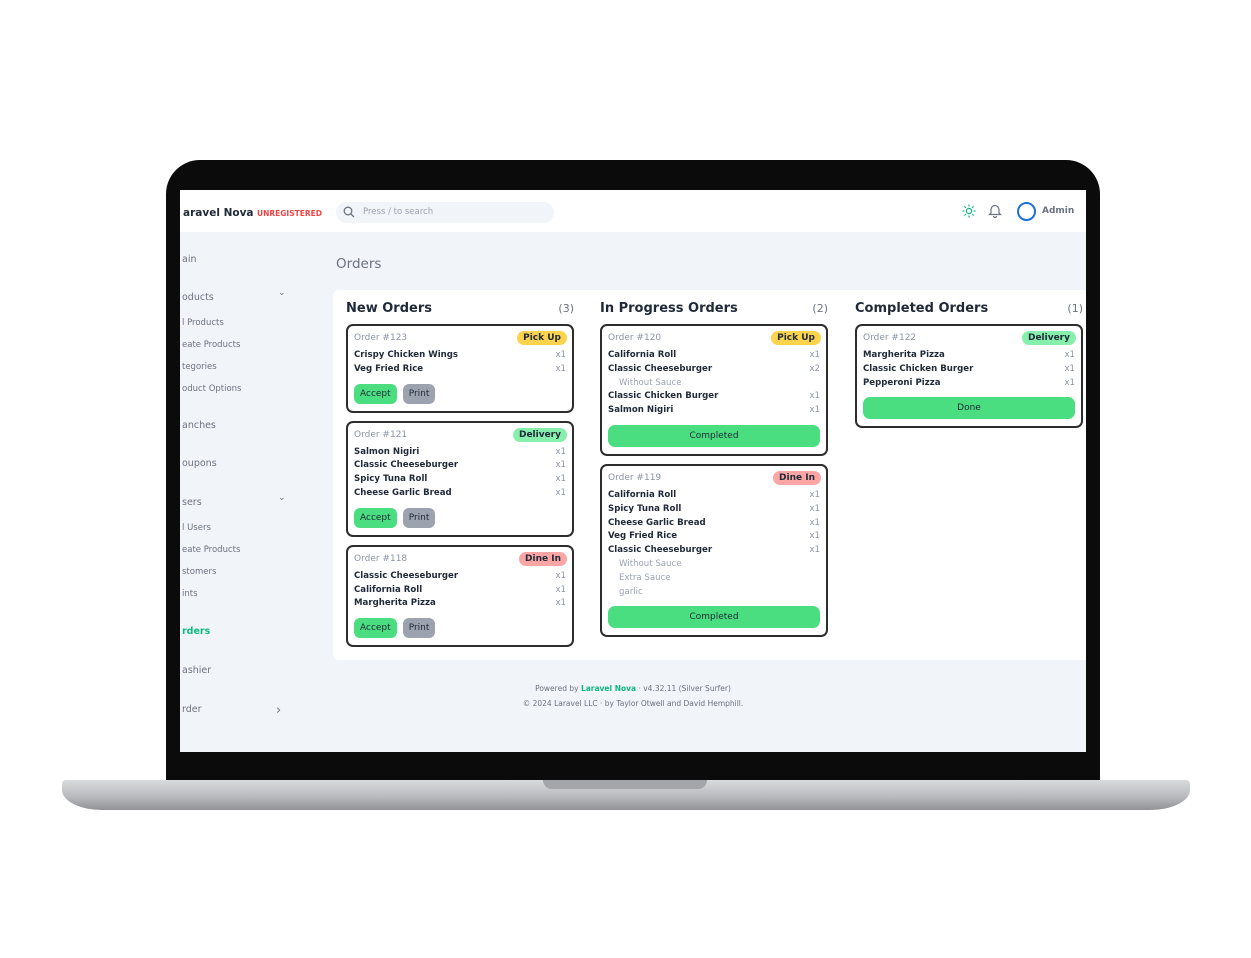 The width and height of the screenshot is (1251, 958). What do you see at coordinates (218, 213) in the screenshot?
I see `brand-logo: aravel Nova` at bounding box center [218, 213].